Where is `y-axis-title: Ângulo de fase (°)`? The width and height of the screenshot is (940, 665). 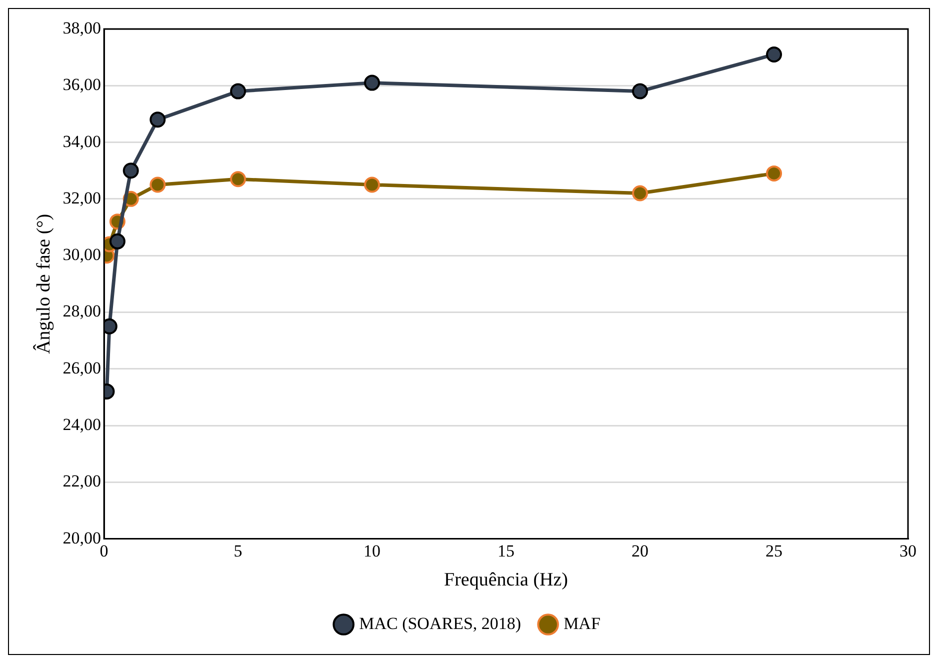 y-axis-title: Ângulo de fase (°) is located at coordinates (43, 284).